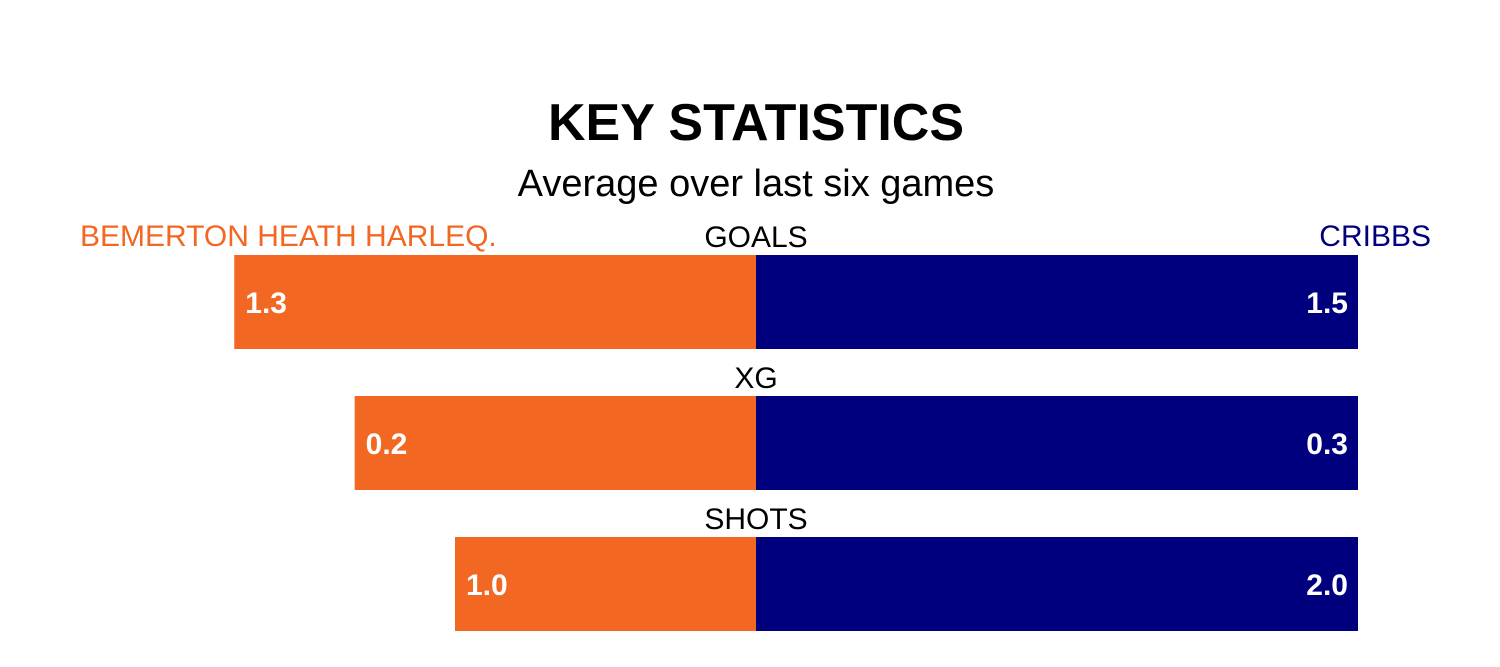  What do you see at coordinates (755, 519) in the screenshot?
I see `category-label-shots: SHOTS` at bounding box center [755, 519].